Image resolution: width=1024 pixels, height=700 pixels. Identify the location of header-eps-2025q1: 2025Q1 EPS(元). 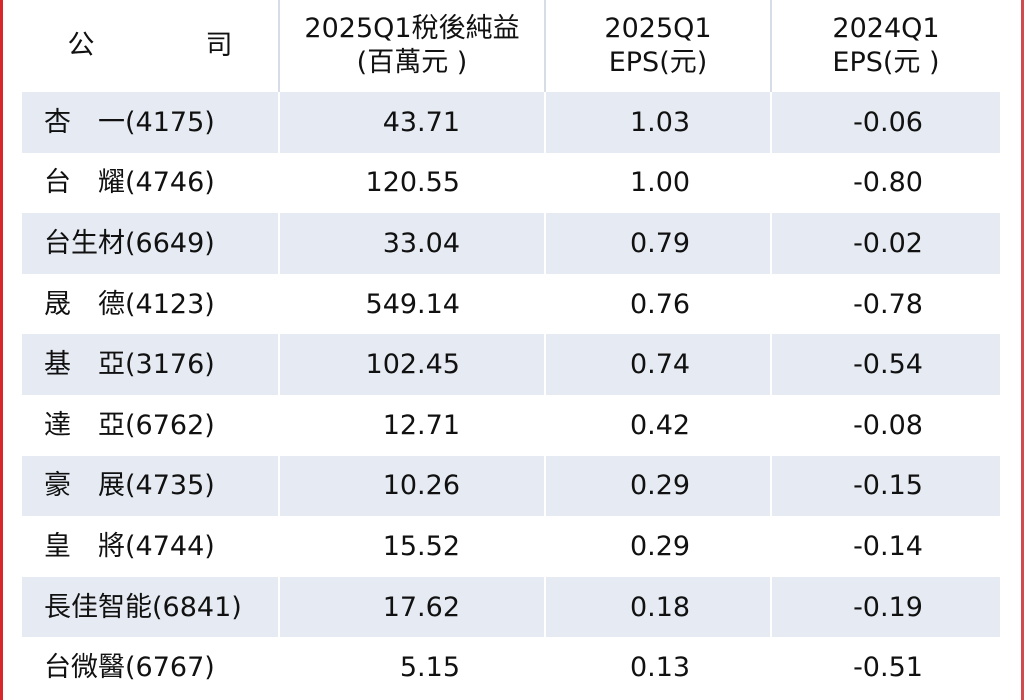
(659, 46).